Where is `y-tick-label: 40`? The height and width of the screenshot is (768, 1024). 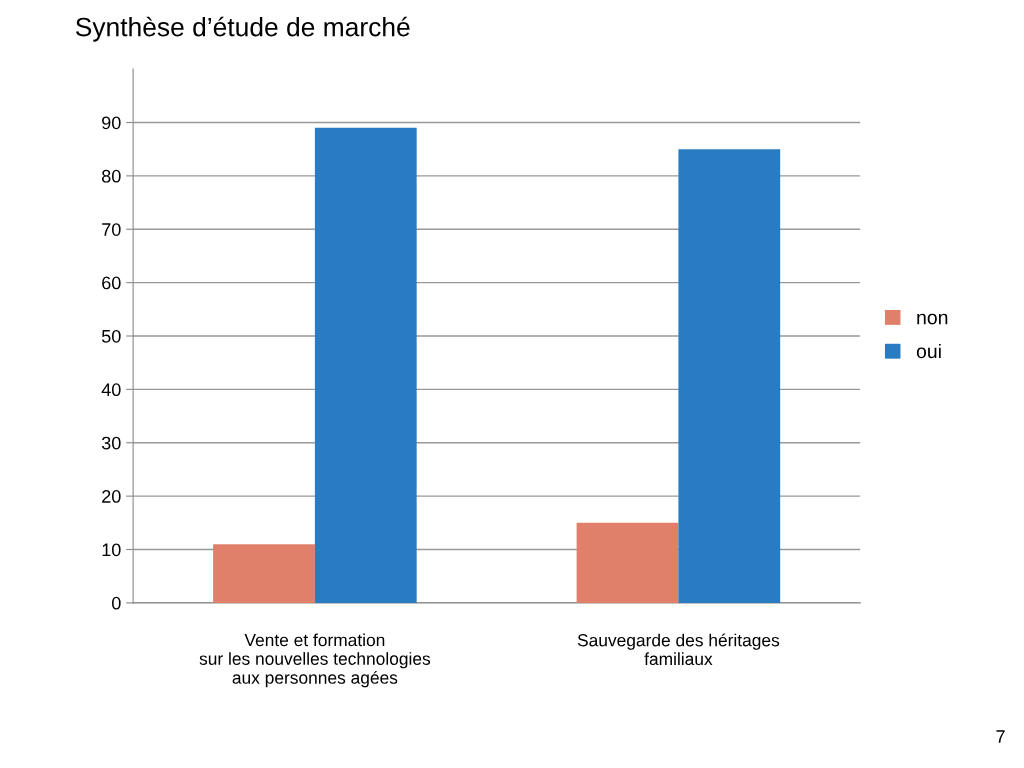
y-tick-label: 40 is located at coordinates (111, 390).